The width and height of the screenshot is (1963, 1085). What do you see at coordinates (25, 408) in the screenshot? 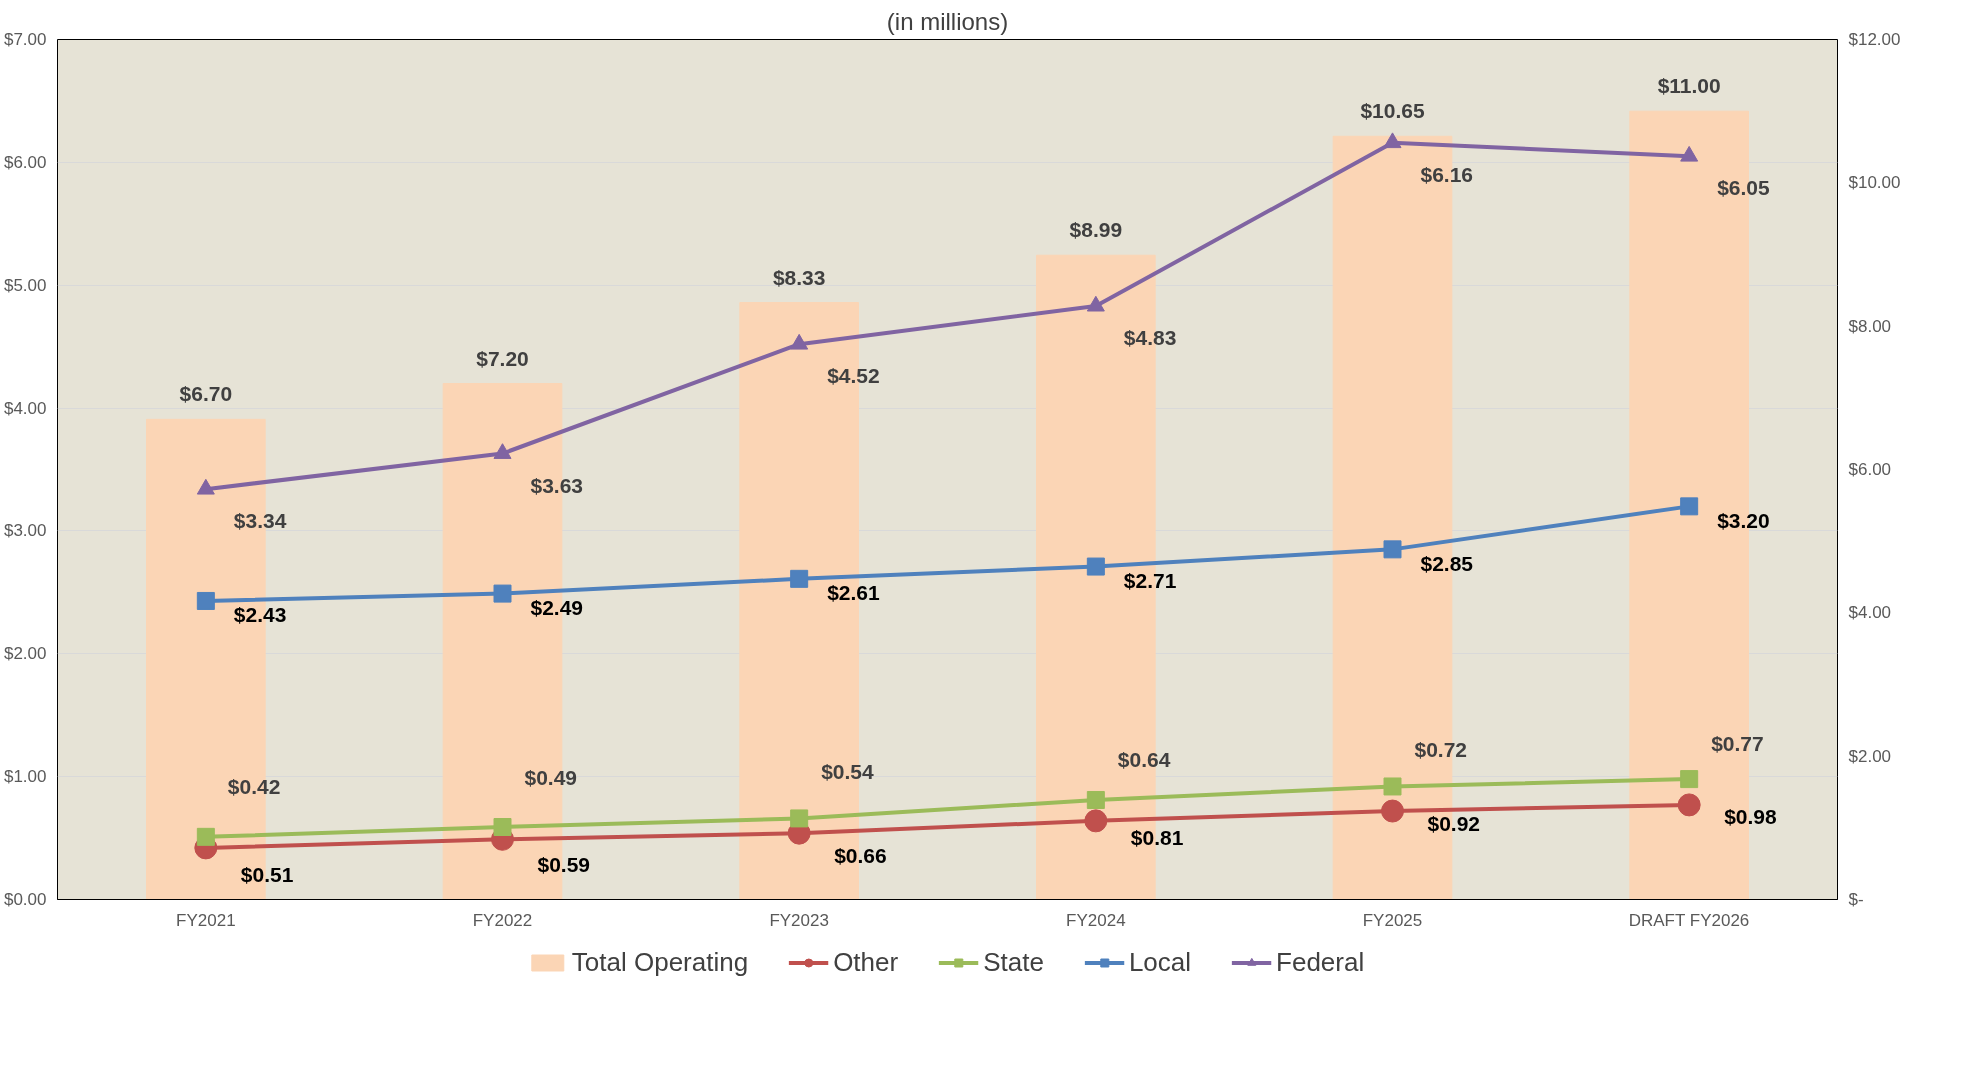
I see `y-tick-label: $4.00` at bounding box center [25, 408].